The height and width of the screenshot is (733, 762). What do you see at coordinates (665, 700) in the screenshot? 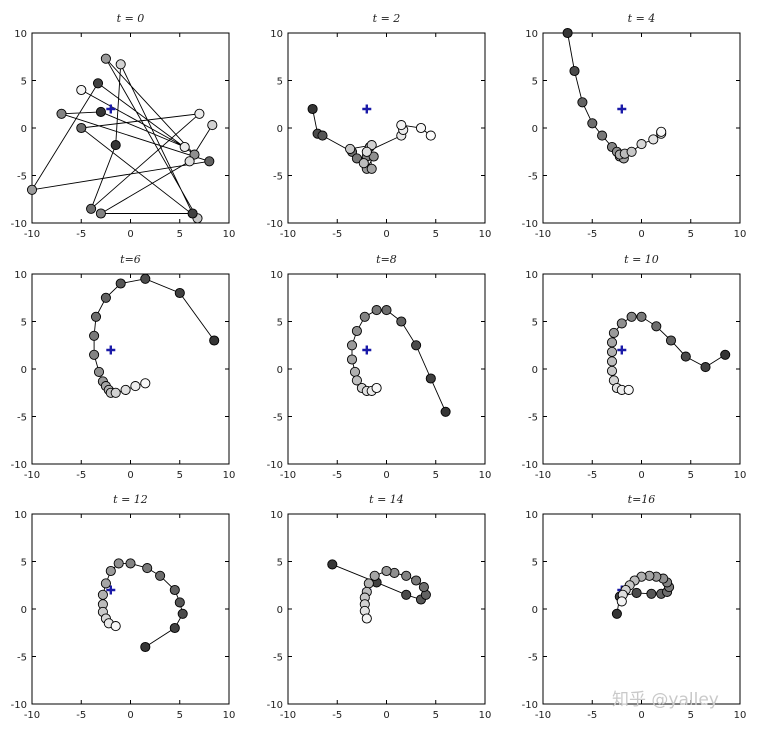
I see `watermark-text: 知乎 @yalley` at bounding box center [665, 700].